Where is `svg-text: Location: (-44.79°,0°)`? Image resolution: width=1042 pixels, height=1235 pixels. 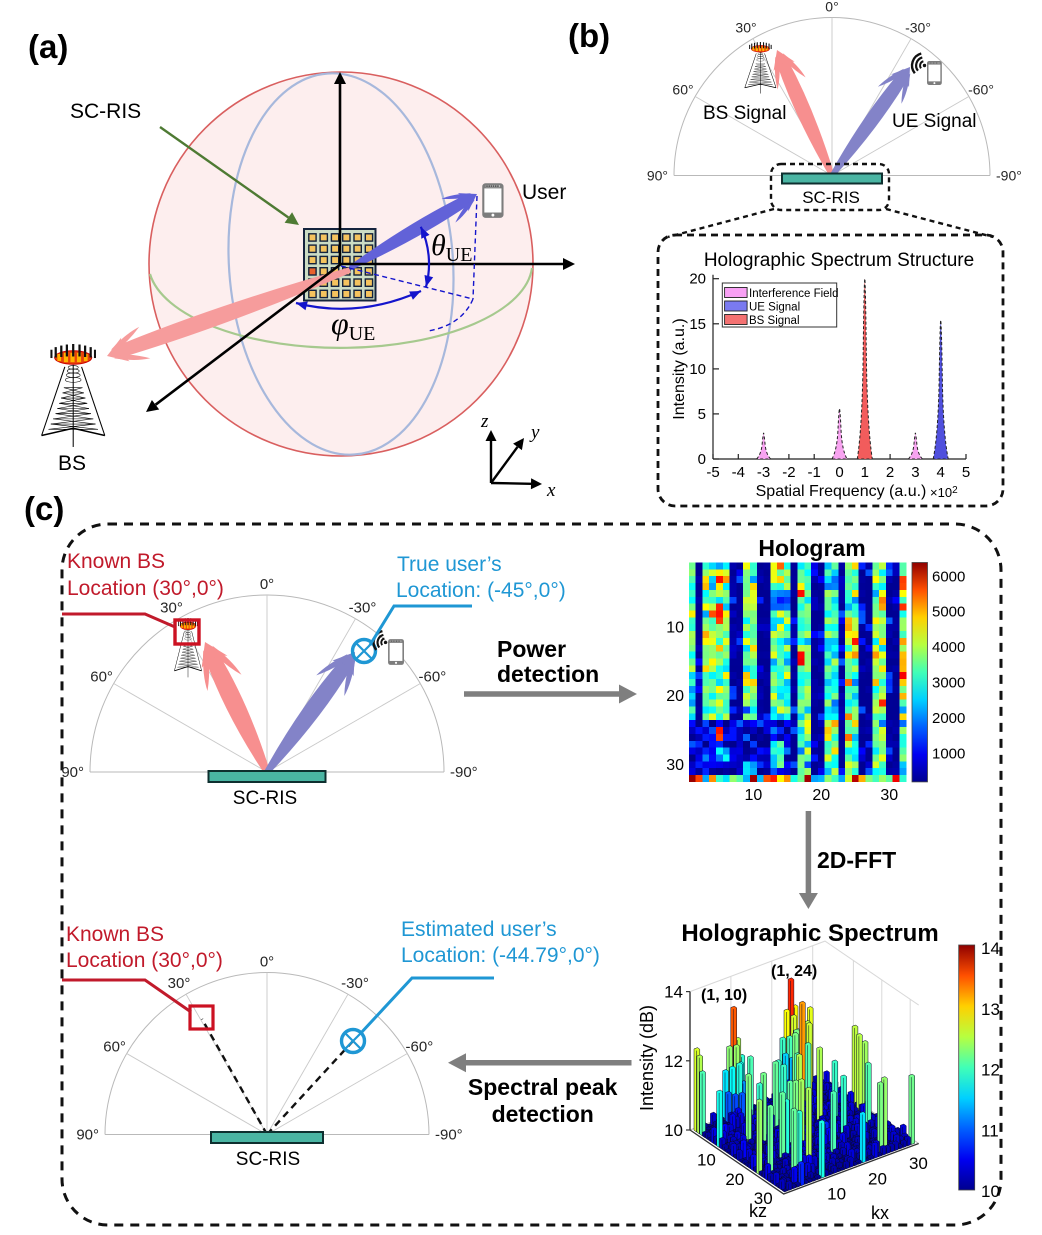 svg-text: Location: (-44.79°,0°) is located at coordinates (500, 955).